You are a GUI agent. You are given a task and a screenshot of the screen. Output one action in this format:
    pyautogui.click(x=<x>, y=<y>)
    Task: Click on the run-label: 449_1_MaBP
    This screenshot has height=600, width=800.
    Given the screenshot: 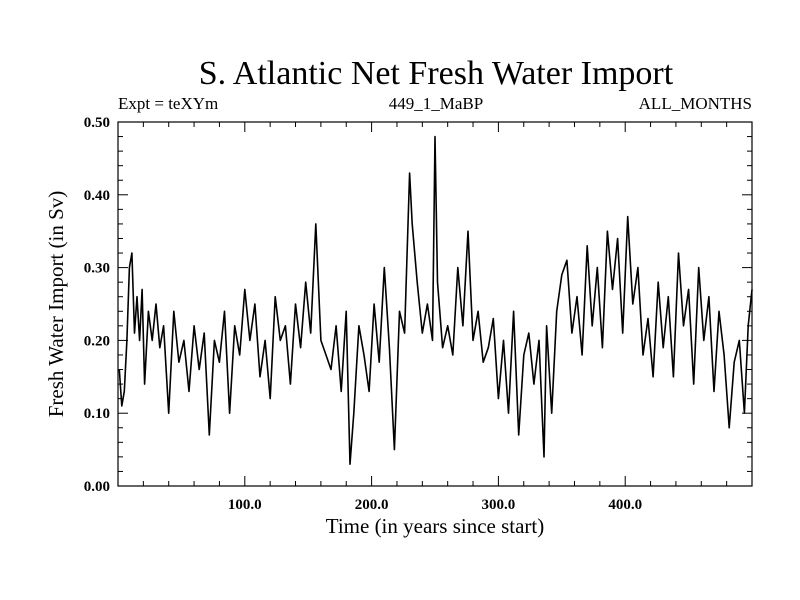 What is the action you would take?
    pyautogui.click(x=436, y=103)
    